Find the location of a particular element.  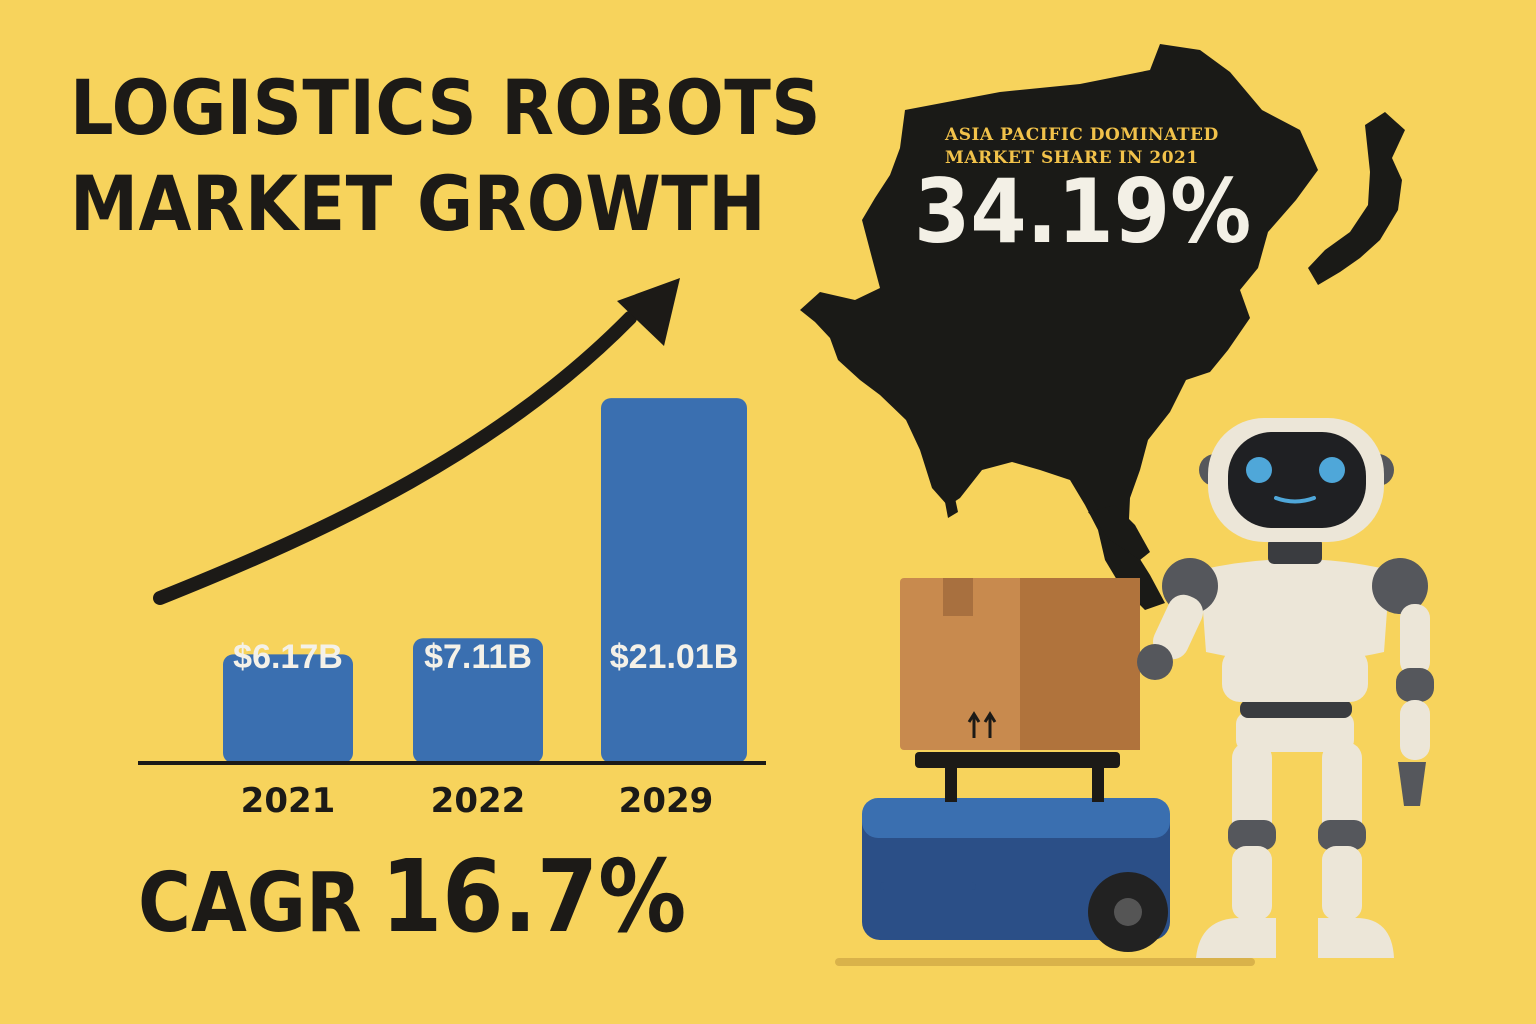

tick-label-2021: 2021 is located at coordinates (288, 801).